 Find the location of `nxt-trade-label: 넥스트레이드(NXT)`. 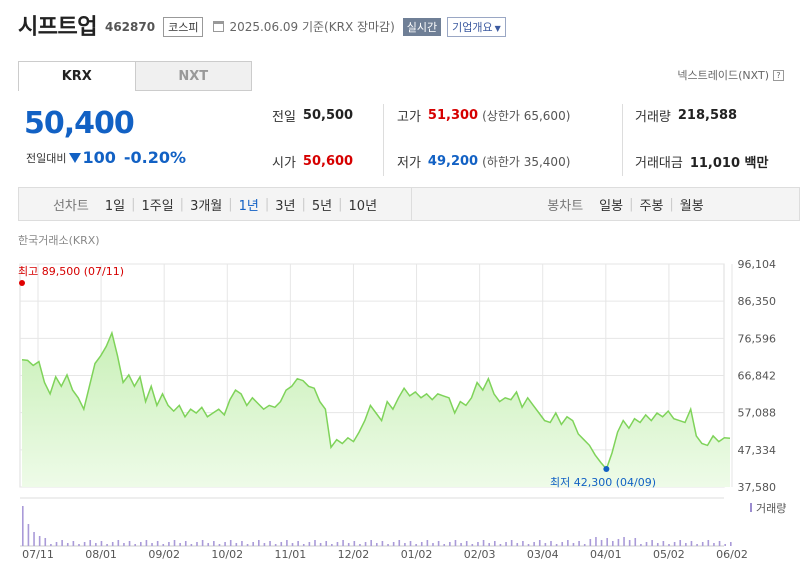

nxt-trade-label: 넥스트레이드(NXT) is located at coordinates (723, 75).